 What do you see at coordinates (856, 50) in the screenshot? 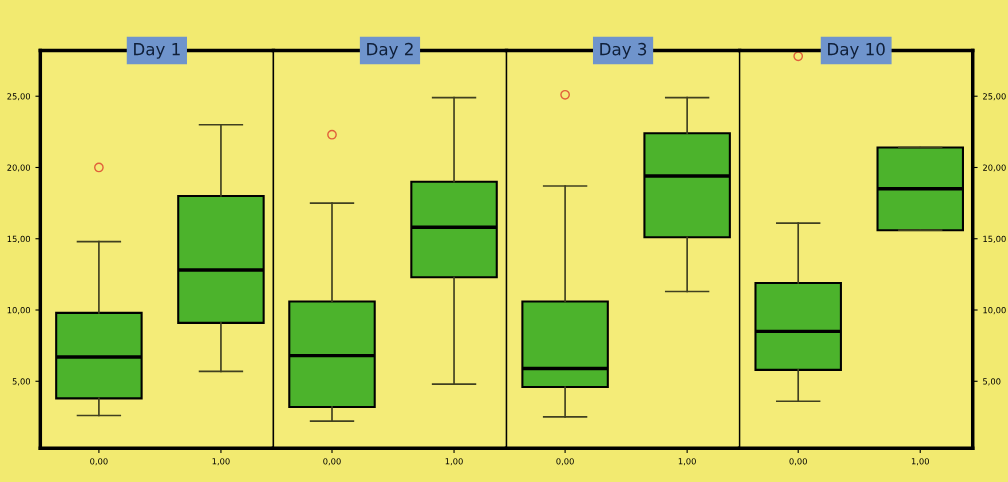
I see `chart-title: Day 10` at bounding box center [856, 50].